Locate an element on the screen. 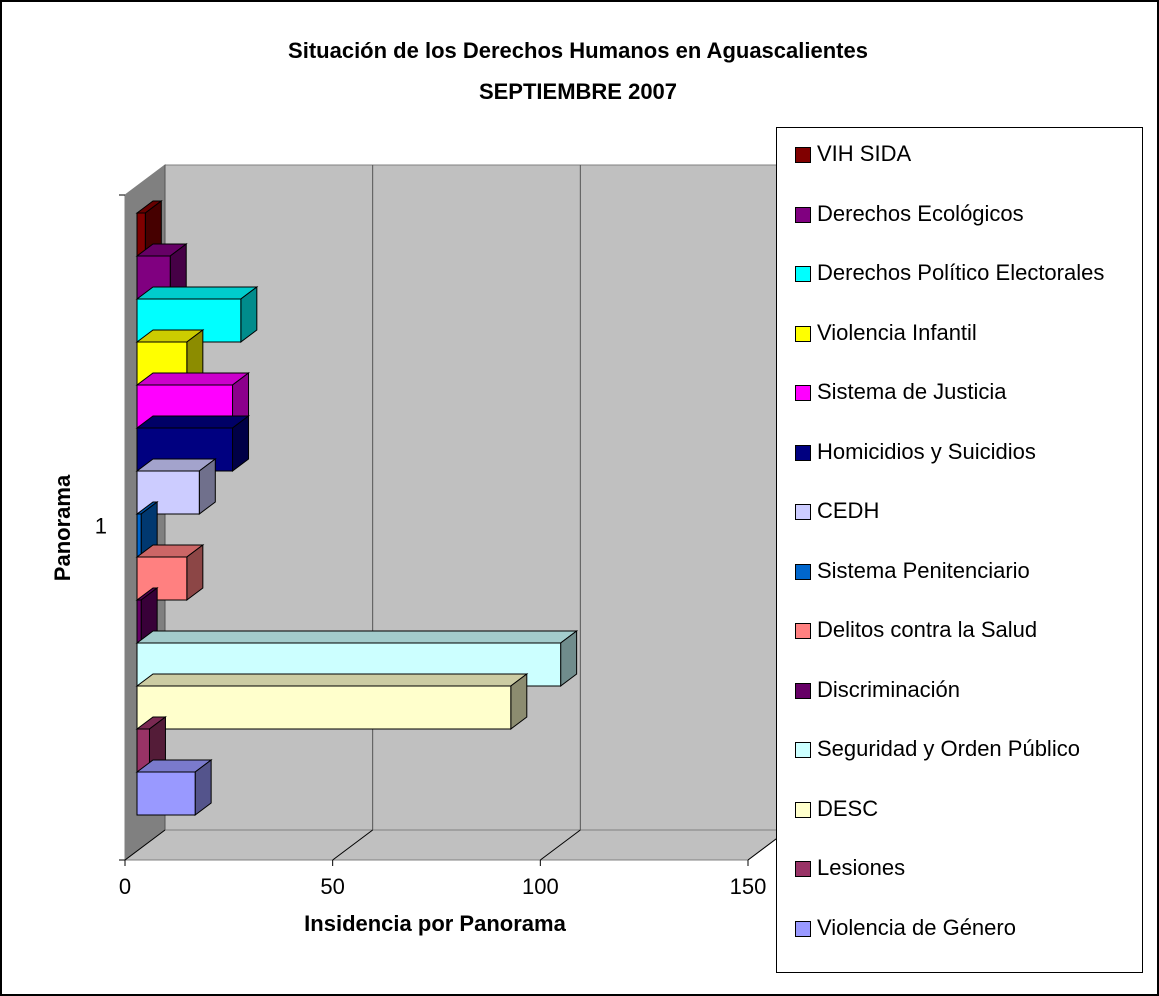  legend-item: Violencia Infantil is located at coordinates (965, 332).